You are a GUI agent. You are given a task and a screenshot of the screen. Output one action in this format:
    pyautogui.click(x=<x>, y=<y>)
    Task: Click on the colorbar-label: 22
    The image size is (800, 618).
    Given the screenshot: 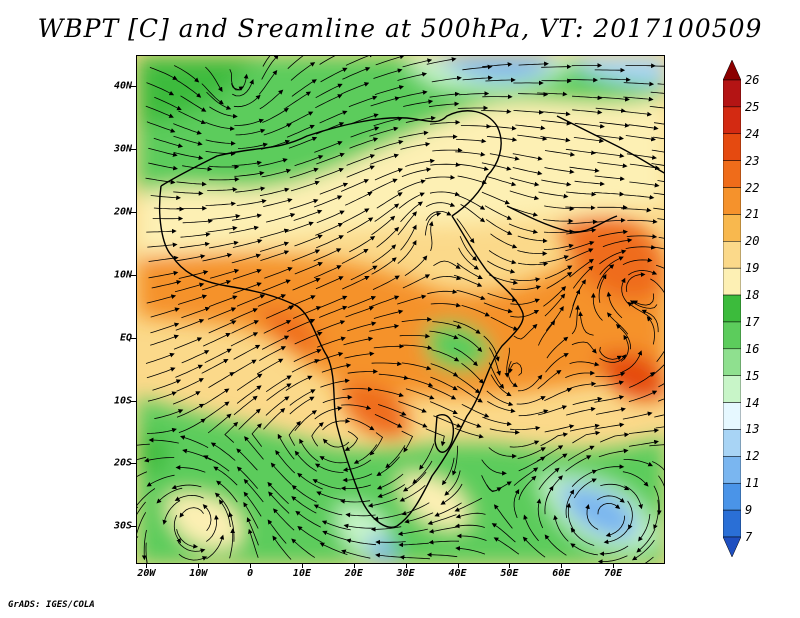 What is the action you would take?
    pyautogui.click(x=752, y=187)
    